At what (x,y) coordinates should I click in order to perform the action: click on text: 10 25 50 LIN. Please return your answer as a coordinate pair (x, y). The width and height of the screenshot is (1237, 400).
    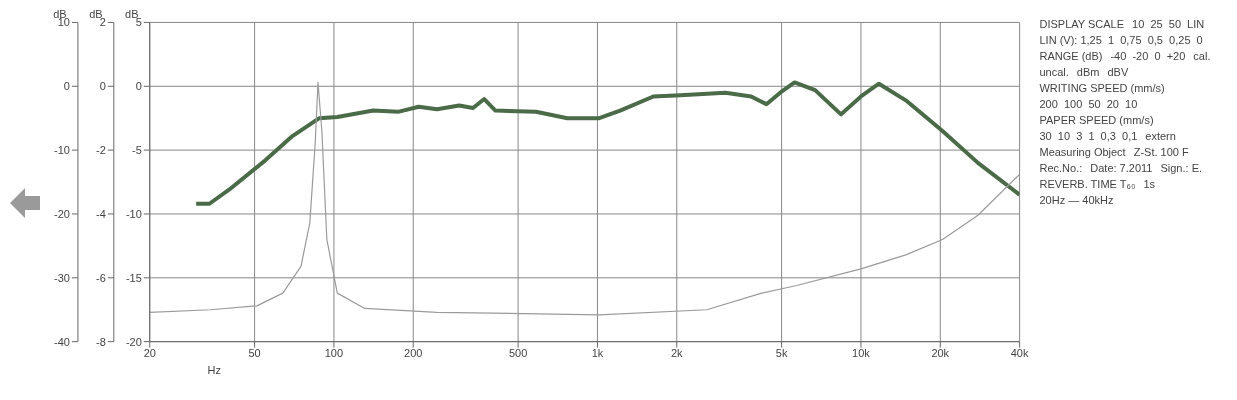
    Looking at the image, I should click on (1168, 24).